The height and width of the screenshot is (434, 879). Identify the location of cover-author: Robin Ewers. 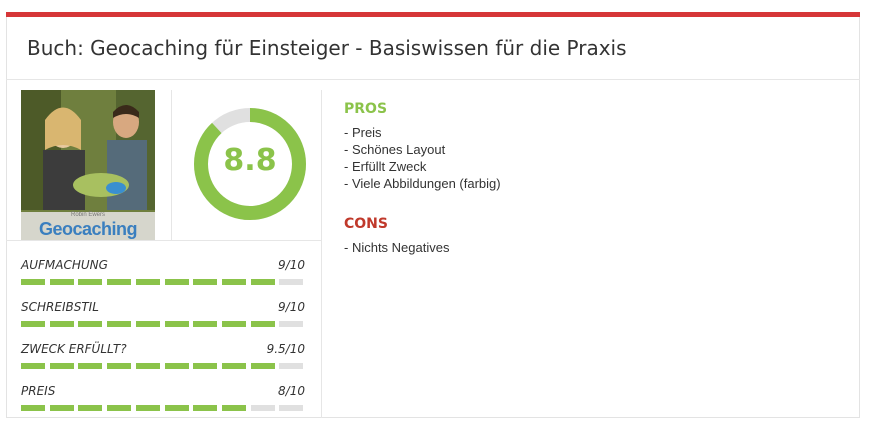
(87, 215).